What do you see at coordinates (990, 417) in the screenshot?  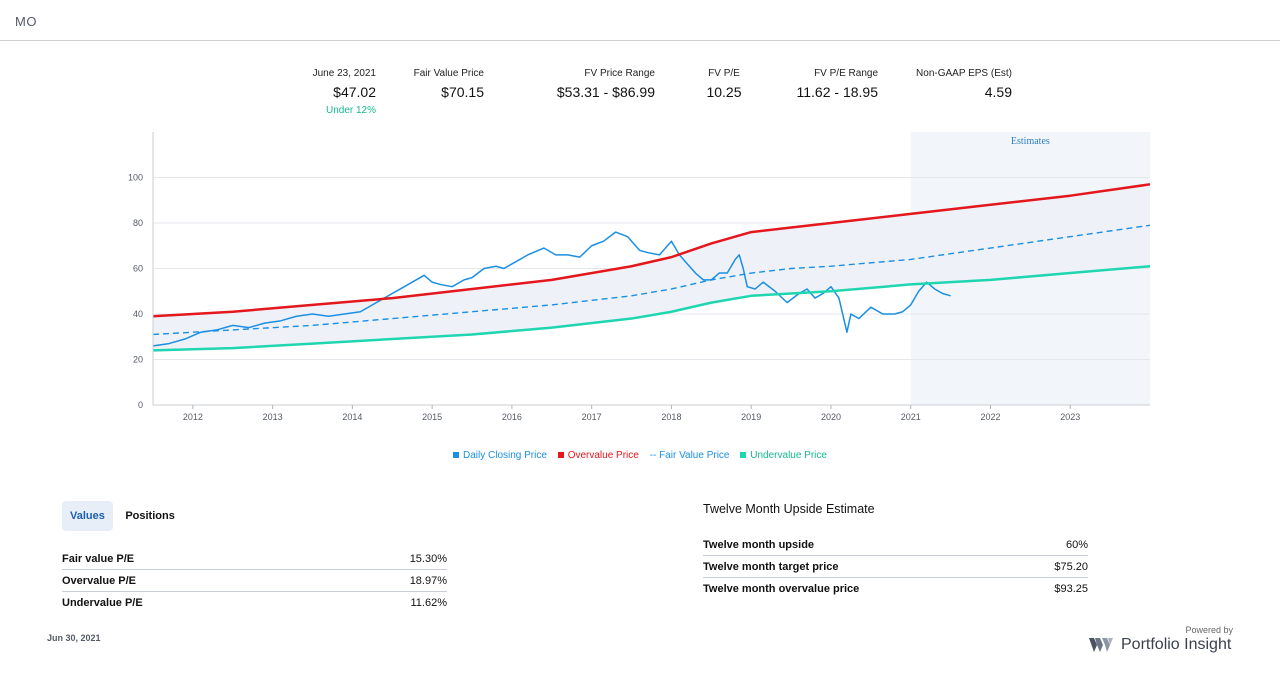 I see `x-tick-label: 2022` at bounding box center [990, 417].